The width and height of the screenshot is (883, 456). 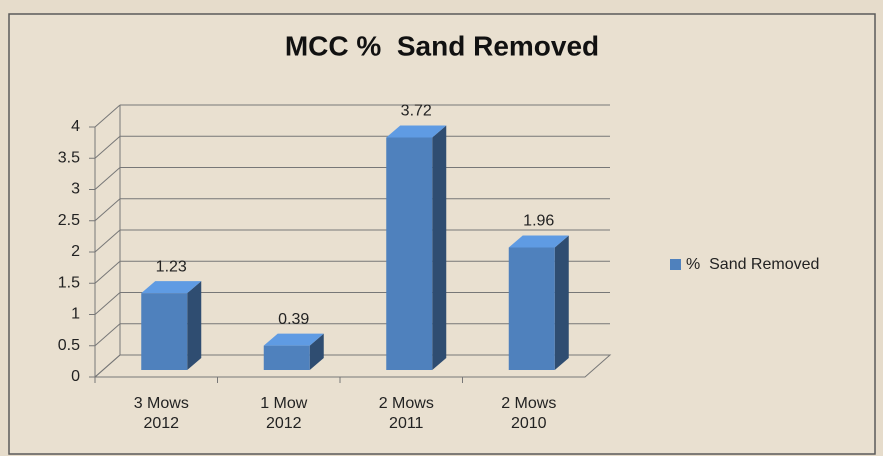 I want to click on y-tick-label: 4, so click(x=75, y=126).